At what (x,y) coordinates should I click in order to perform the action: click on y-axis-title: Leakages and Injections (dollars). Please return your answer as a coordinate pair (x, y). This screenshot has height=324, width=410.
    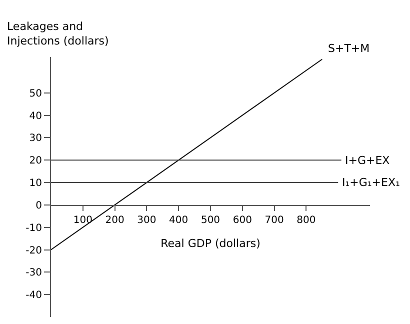
    Looking at the image, I should click on (58, 34).